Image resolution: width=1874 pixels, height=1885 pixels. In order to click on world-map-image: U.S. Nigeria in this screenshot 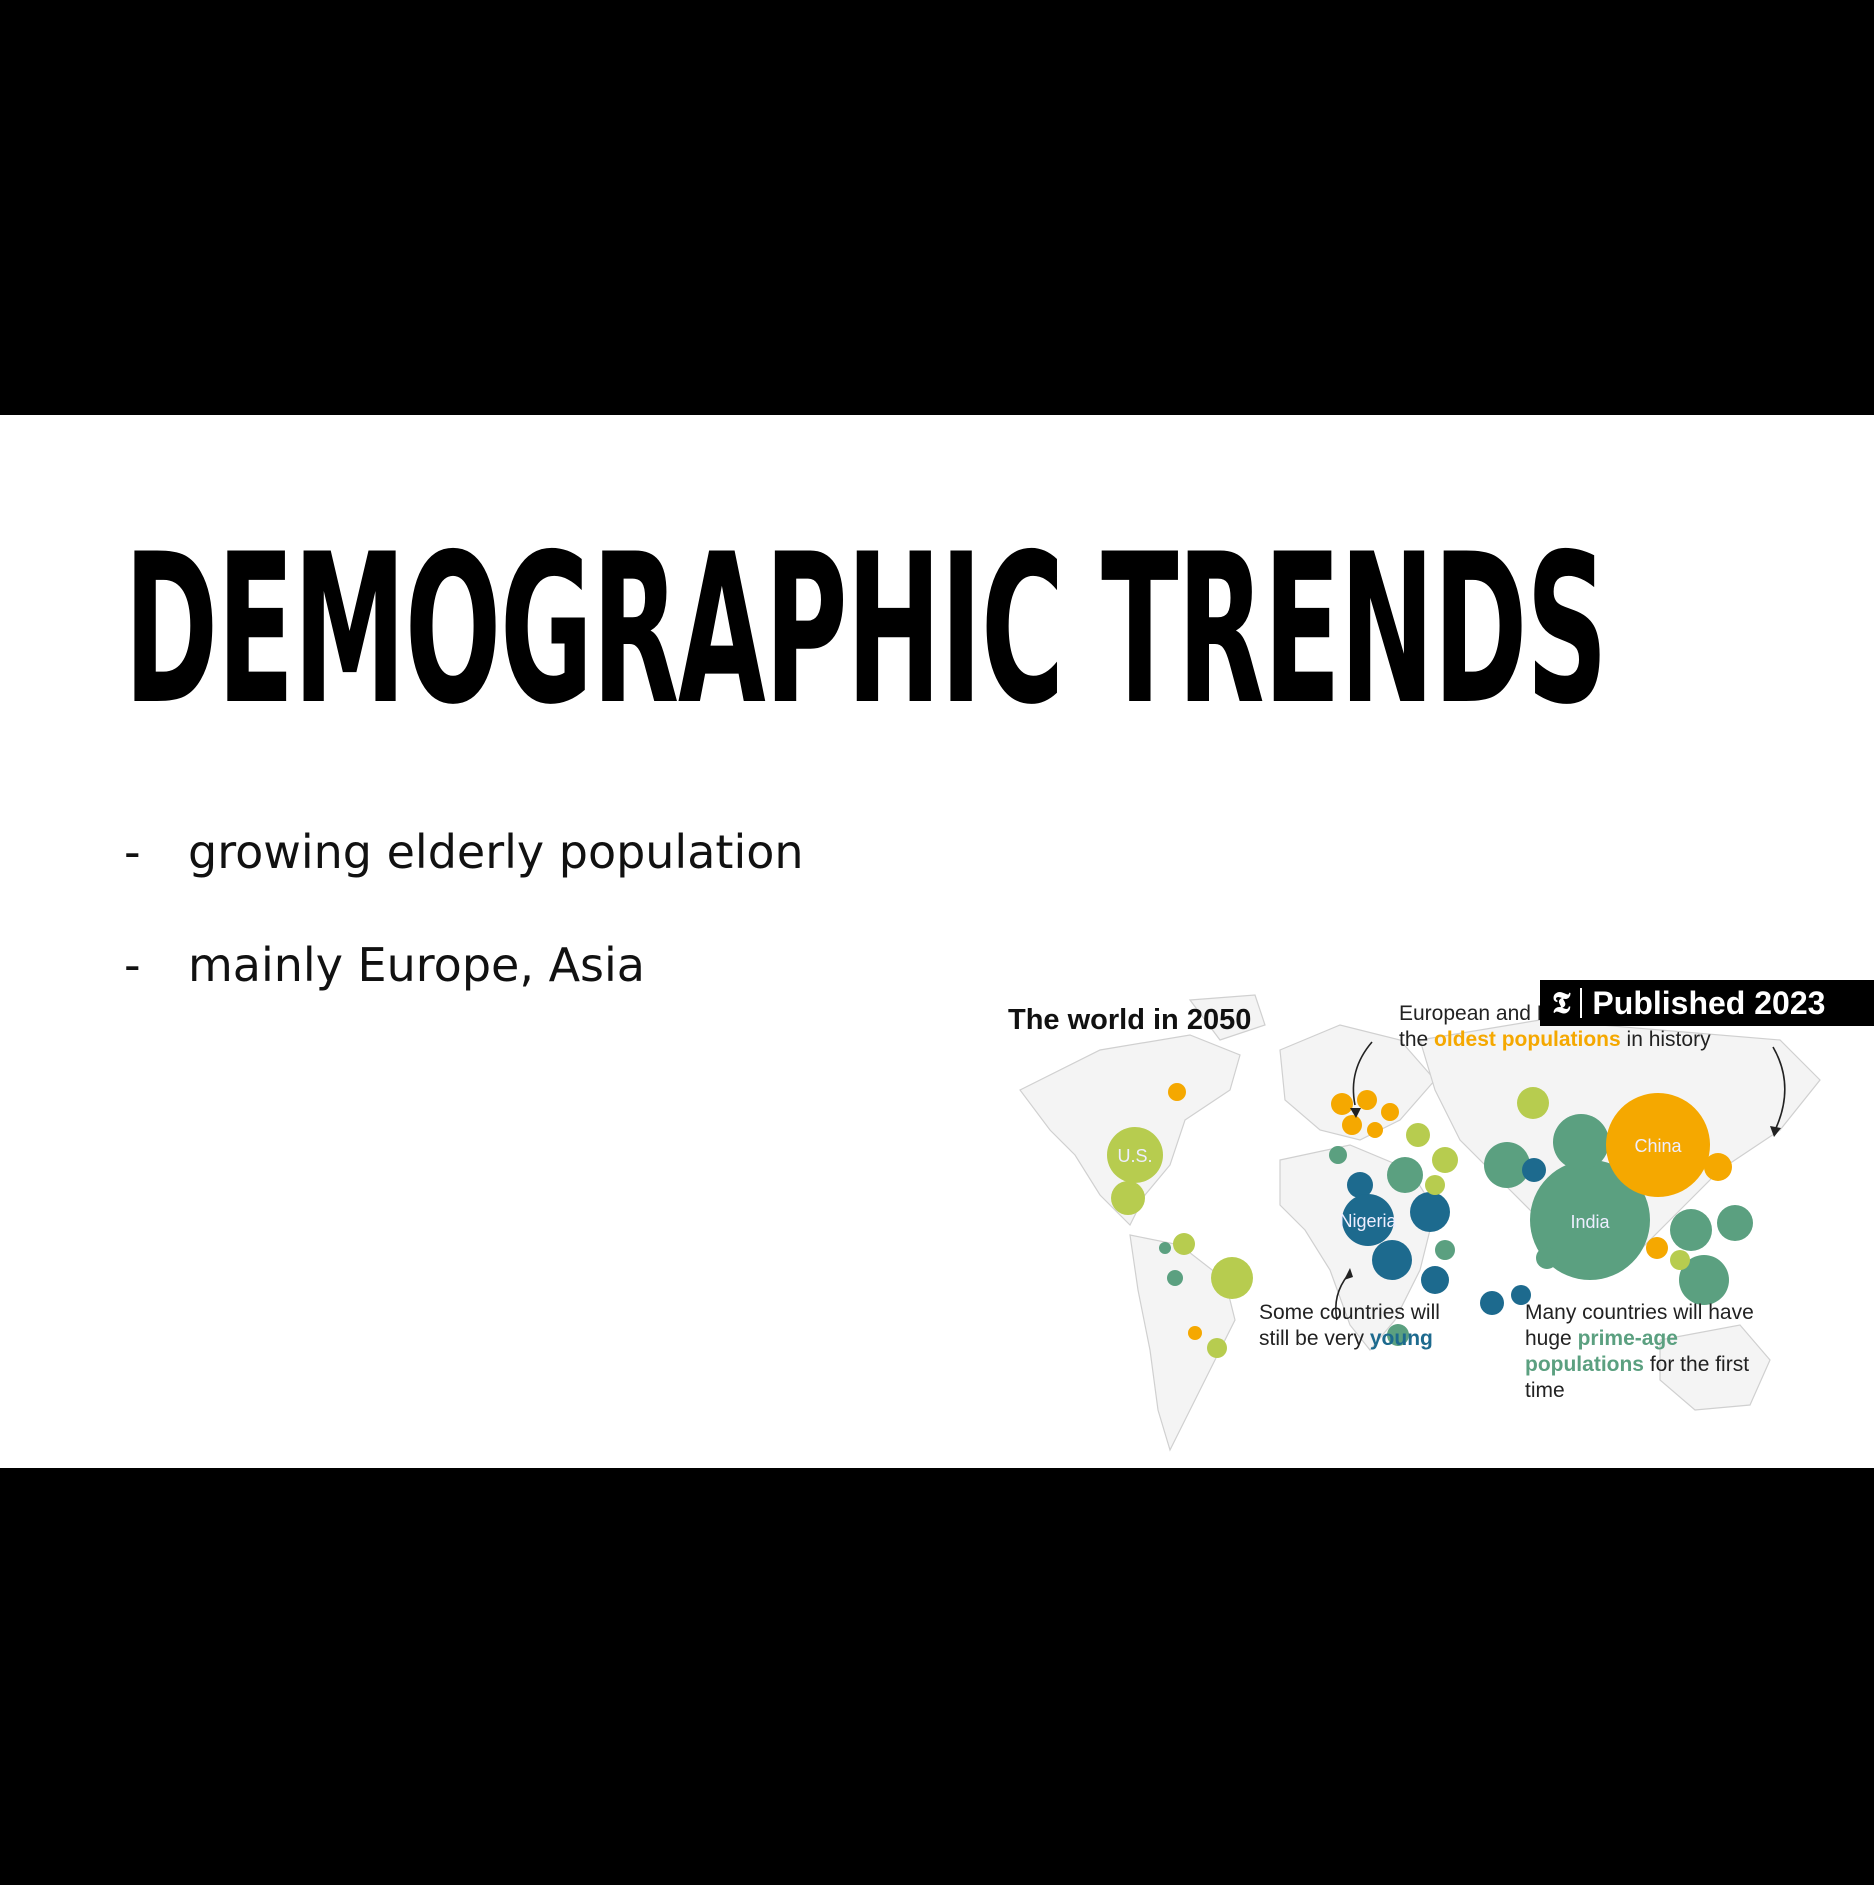, I will do `click(1427, 1224)`.